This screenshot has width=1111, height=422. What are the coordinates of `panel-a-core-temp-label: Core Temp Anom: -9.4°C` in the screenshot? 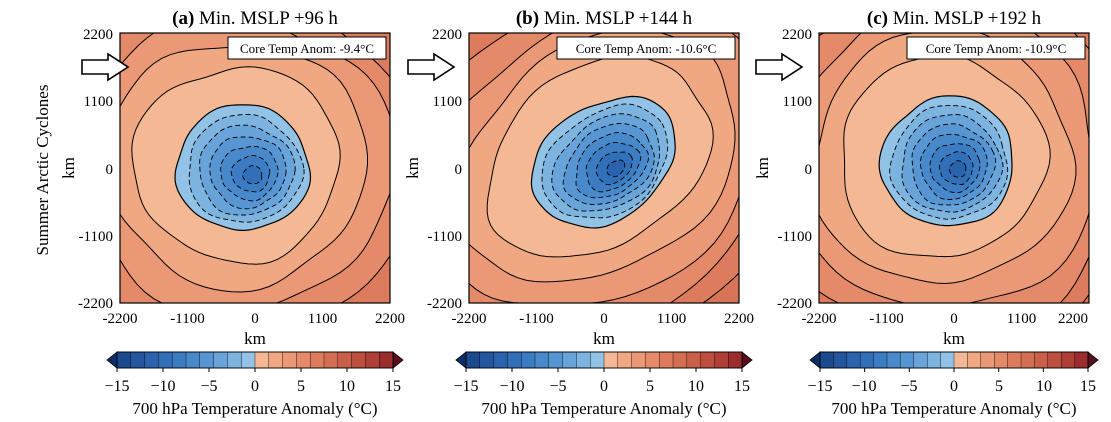 It's located at (307, 48).